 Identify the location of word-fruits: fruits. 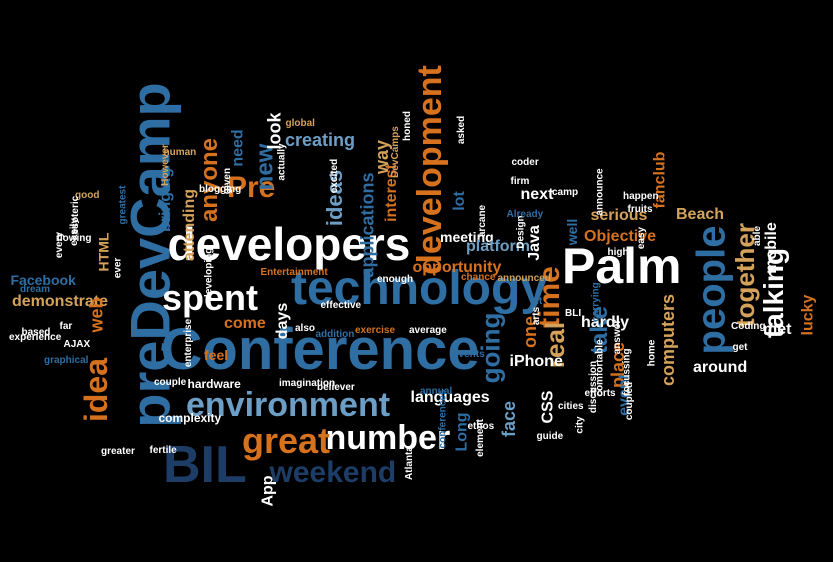
(640, 209).